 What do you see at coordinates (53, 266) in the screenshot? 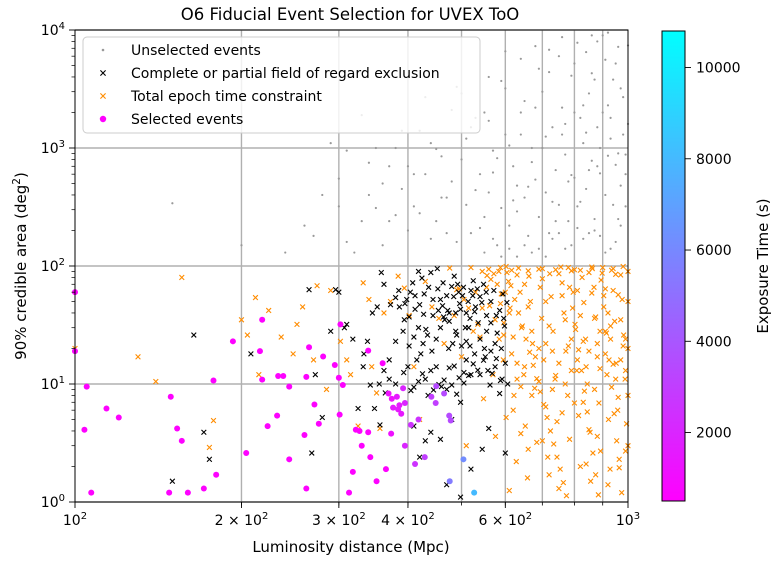
I see `y-tick-label: 102` at bounding box center [53, 266].